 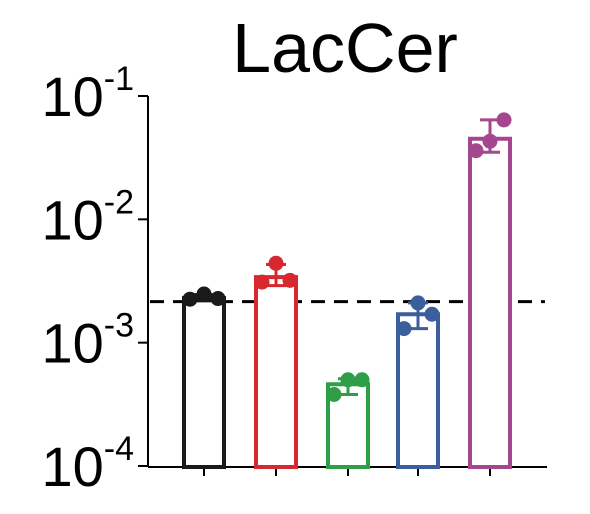 I want to click on y-tick-label: 10⁻², so click(x=87, y=217).